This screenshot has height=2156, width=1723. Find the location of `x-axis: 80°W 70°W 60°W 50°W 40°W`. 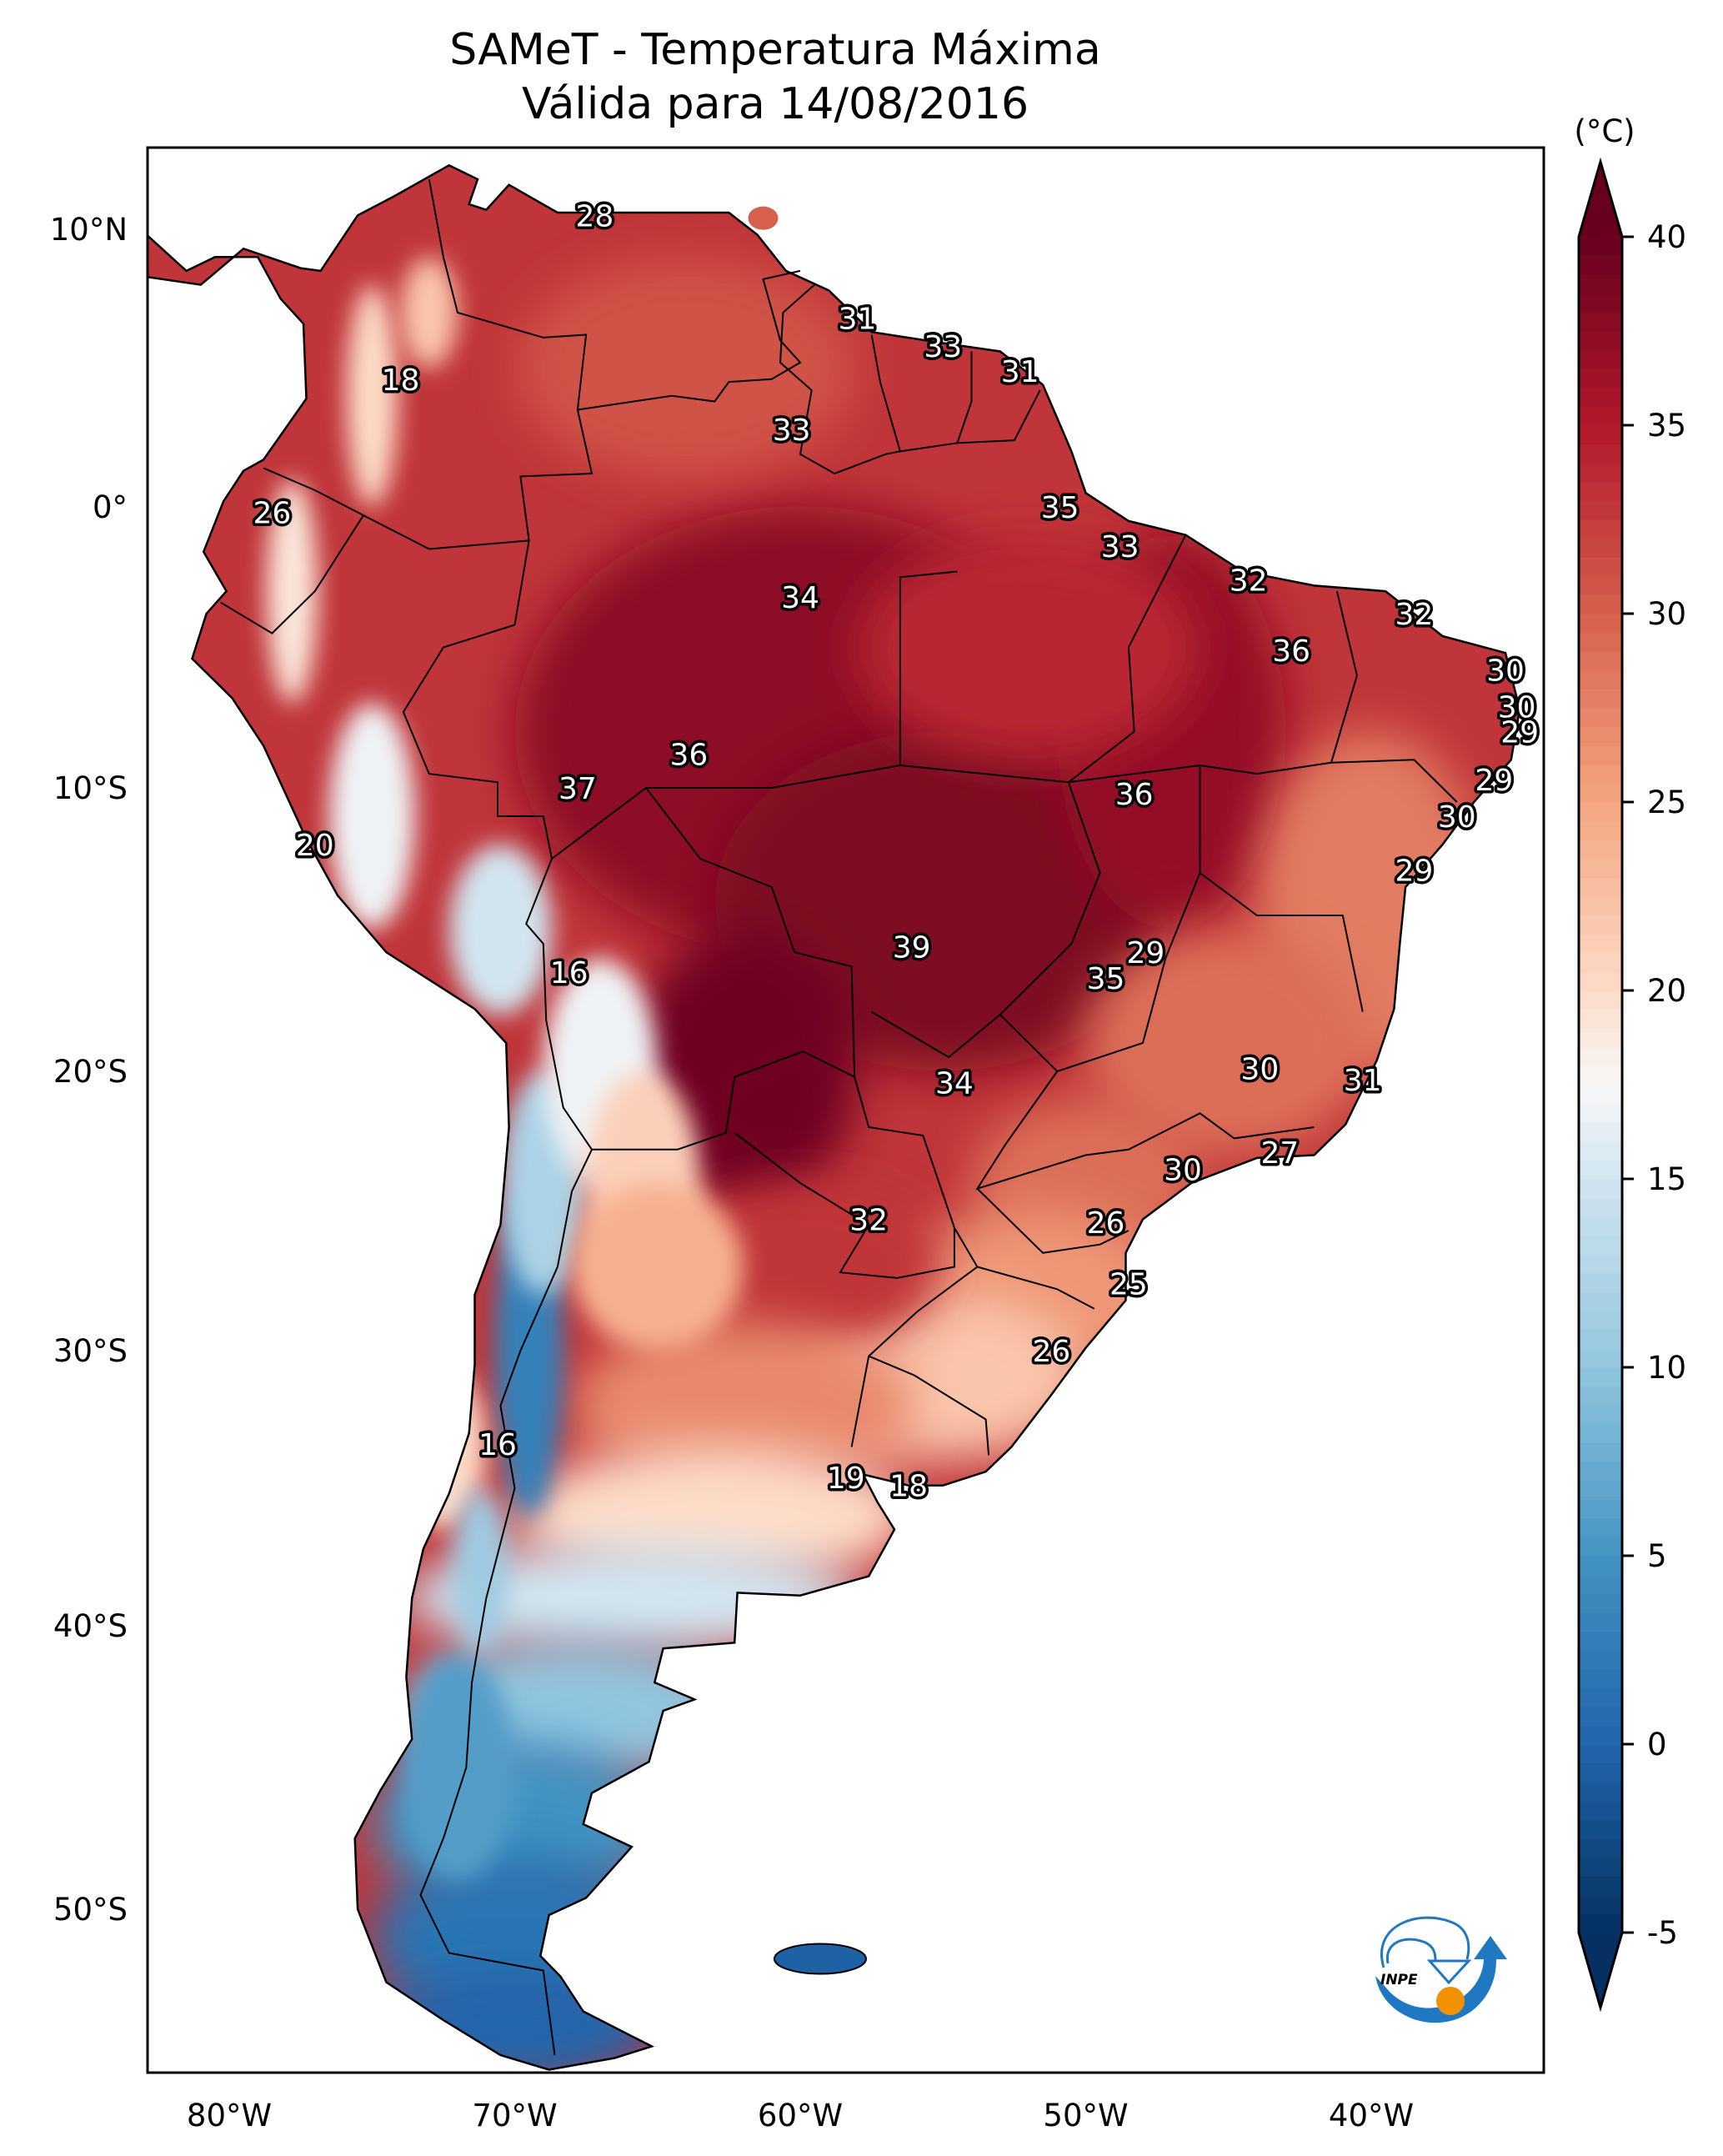

x-axis: 80°W 70°W 60°W 50°W 40°W is located at coordinates (800, 2115).